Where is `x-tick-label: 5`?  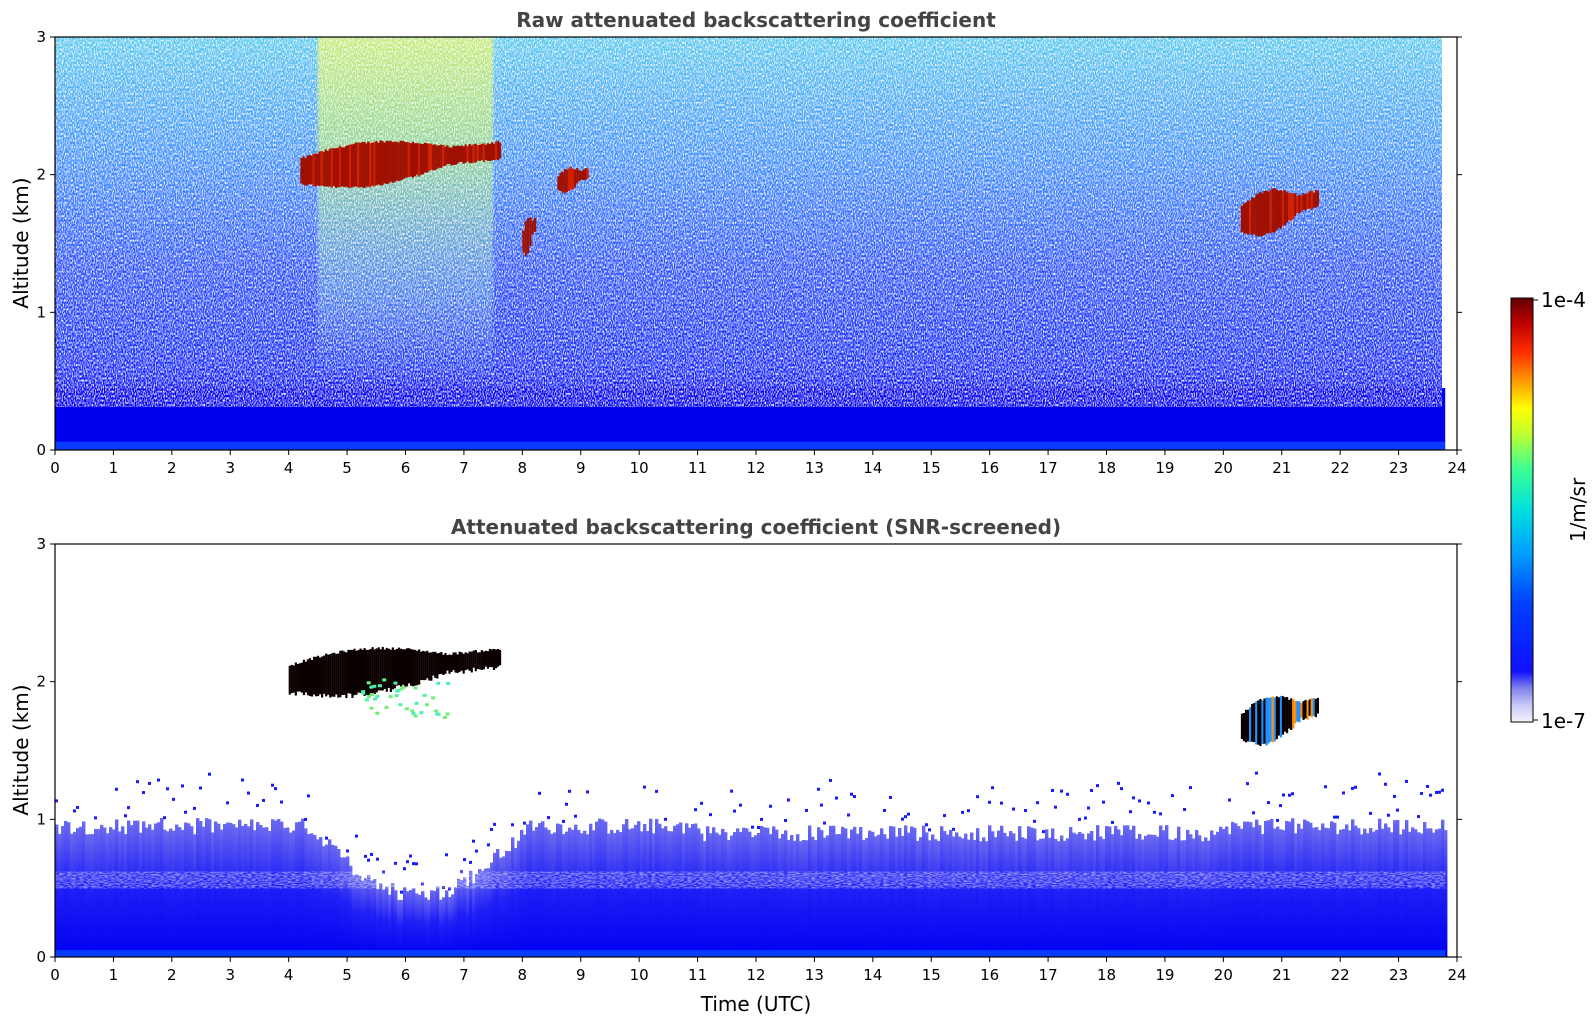 x-tick-label: 5 is located at coordinates (347, 468).